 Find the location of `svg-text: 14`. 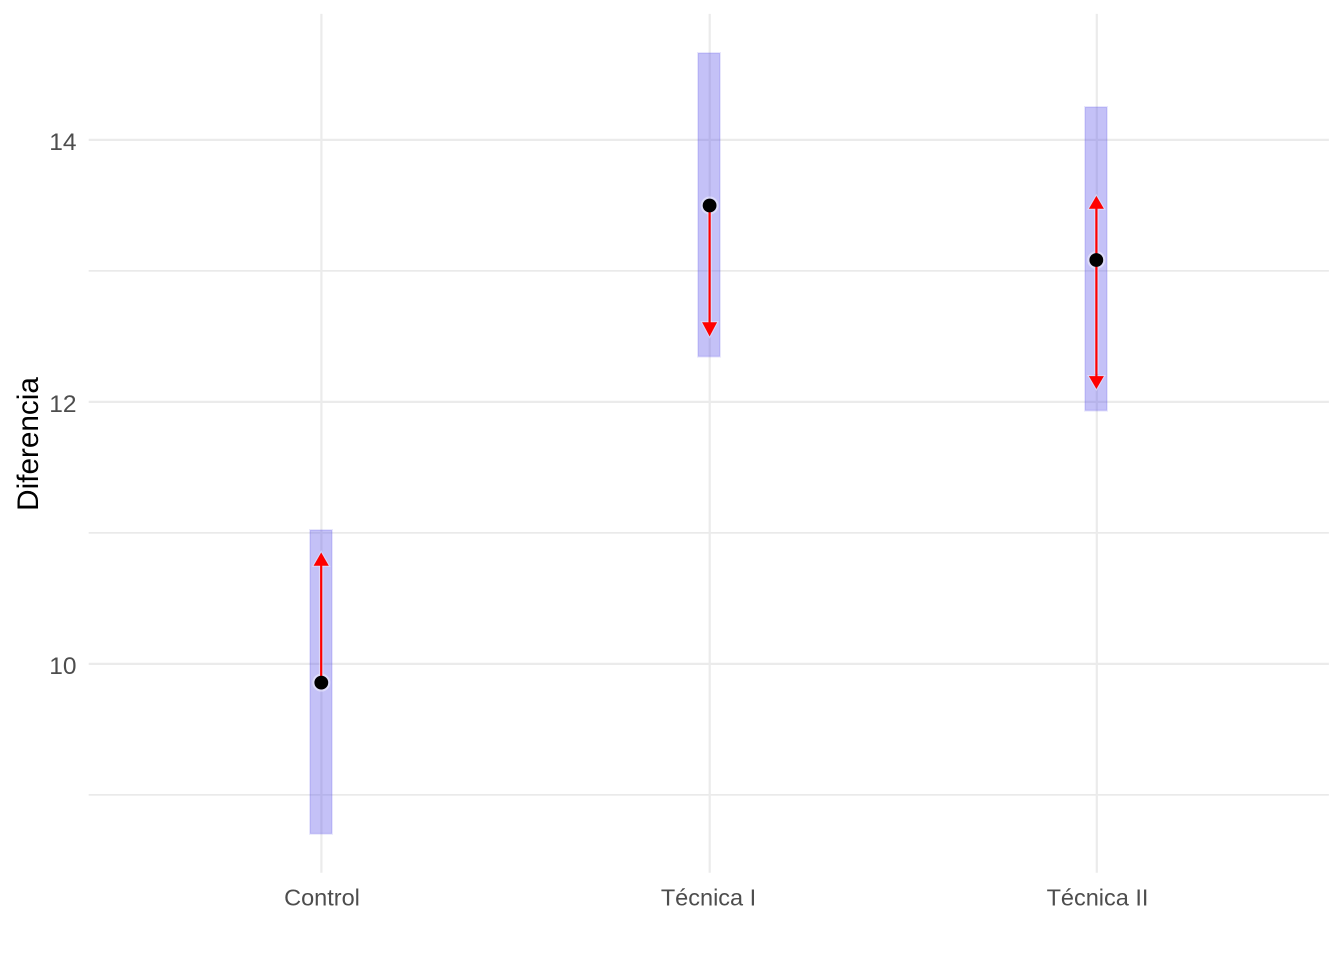

svg-text: 14 is located at coordinates (62, 142).